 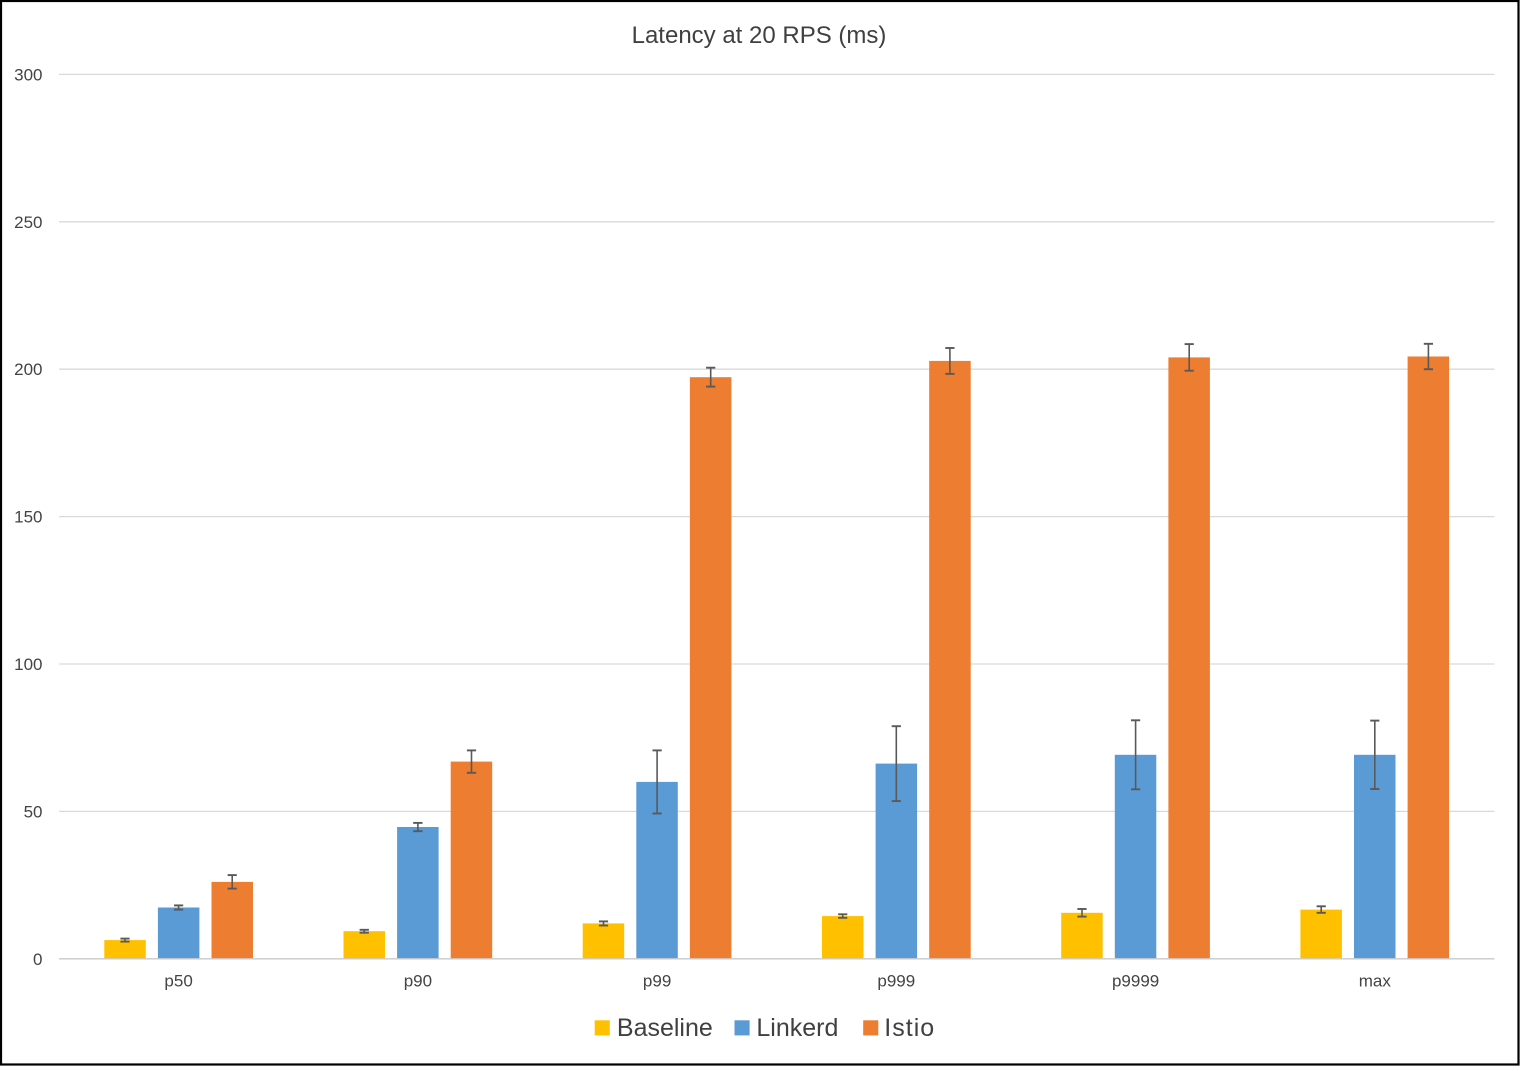 What do you see at coordinates (33, 811) in the screenshot?
I see `svg-text: 50` at bounding box center [33, 811].